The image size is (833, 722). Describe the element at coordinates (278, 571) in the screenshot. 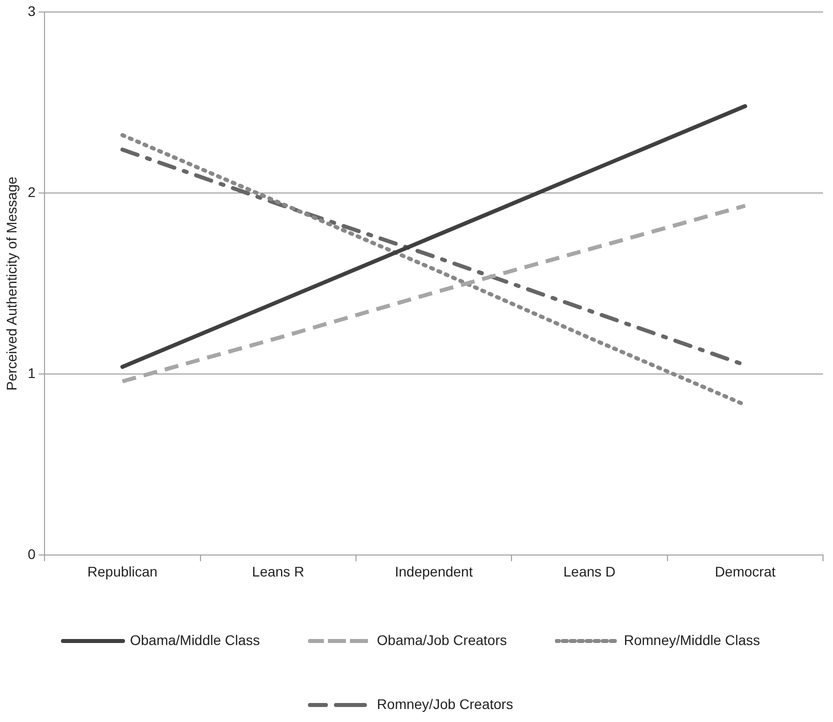

I see `x-tick-label: Leans R` at that location.